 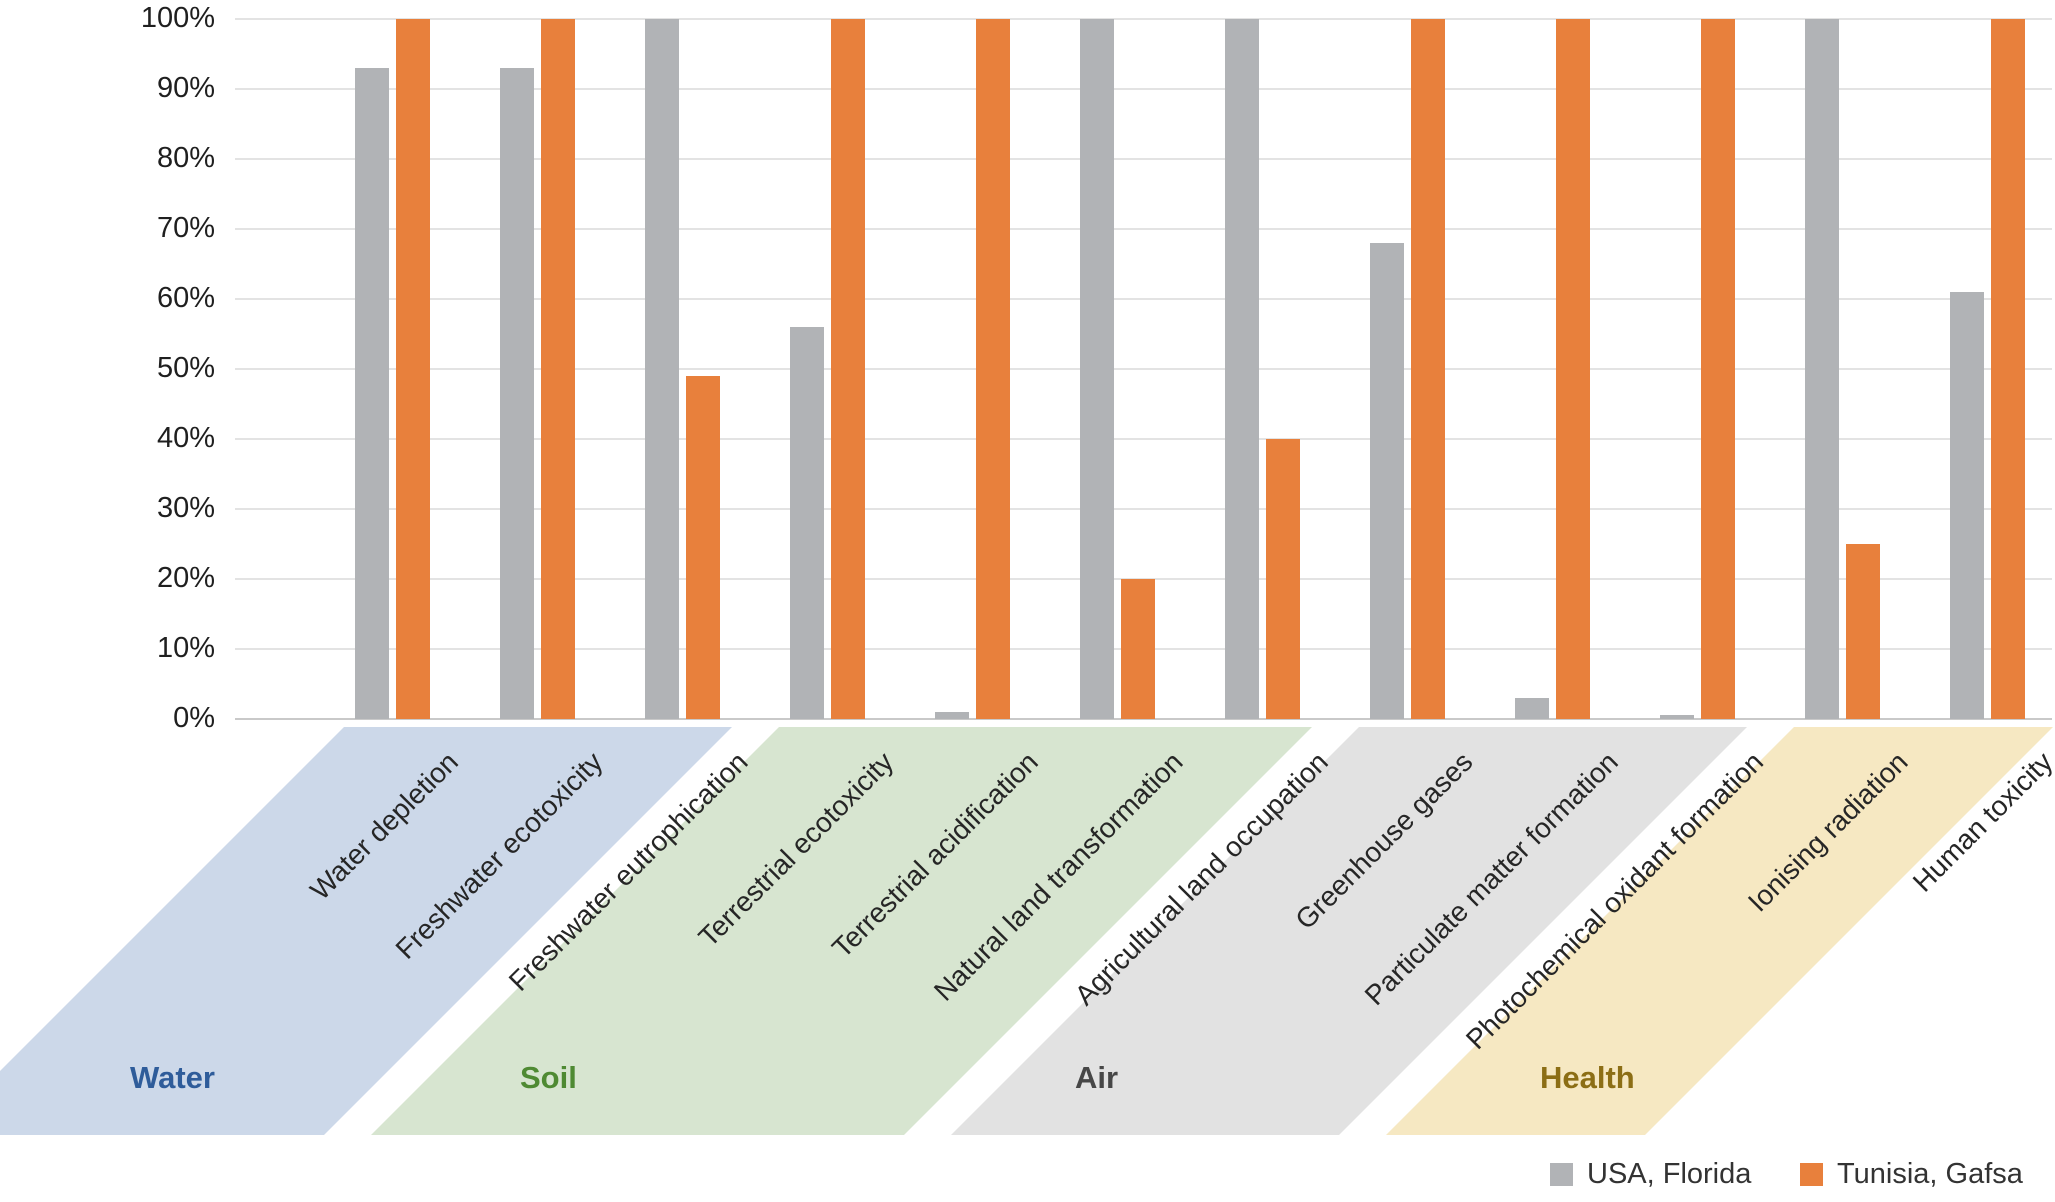 What do you see at coordinates (194, 718) in the screenshot?
I see `y-axis-tick-label: 0%` at bounding box center [194, 718].